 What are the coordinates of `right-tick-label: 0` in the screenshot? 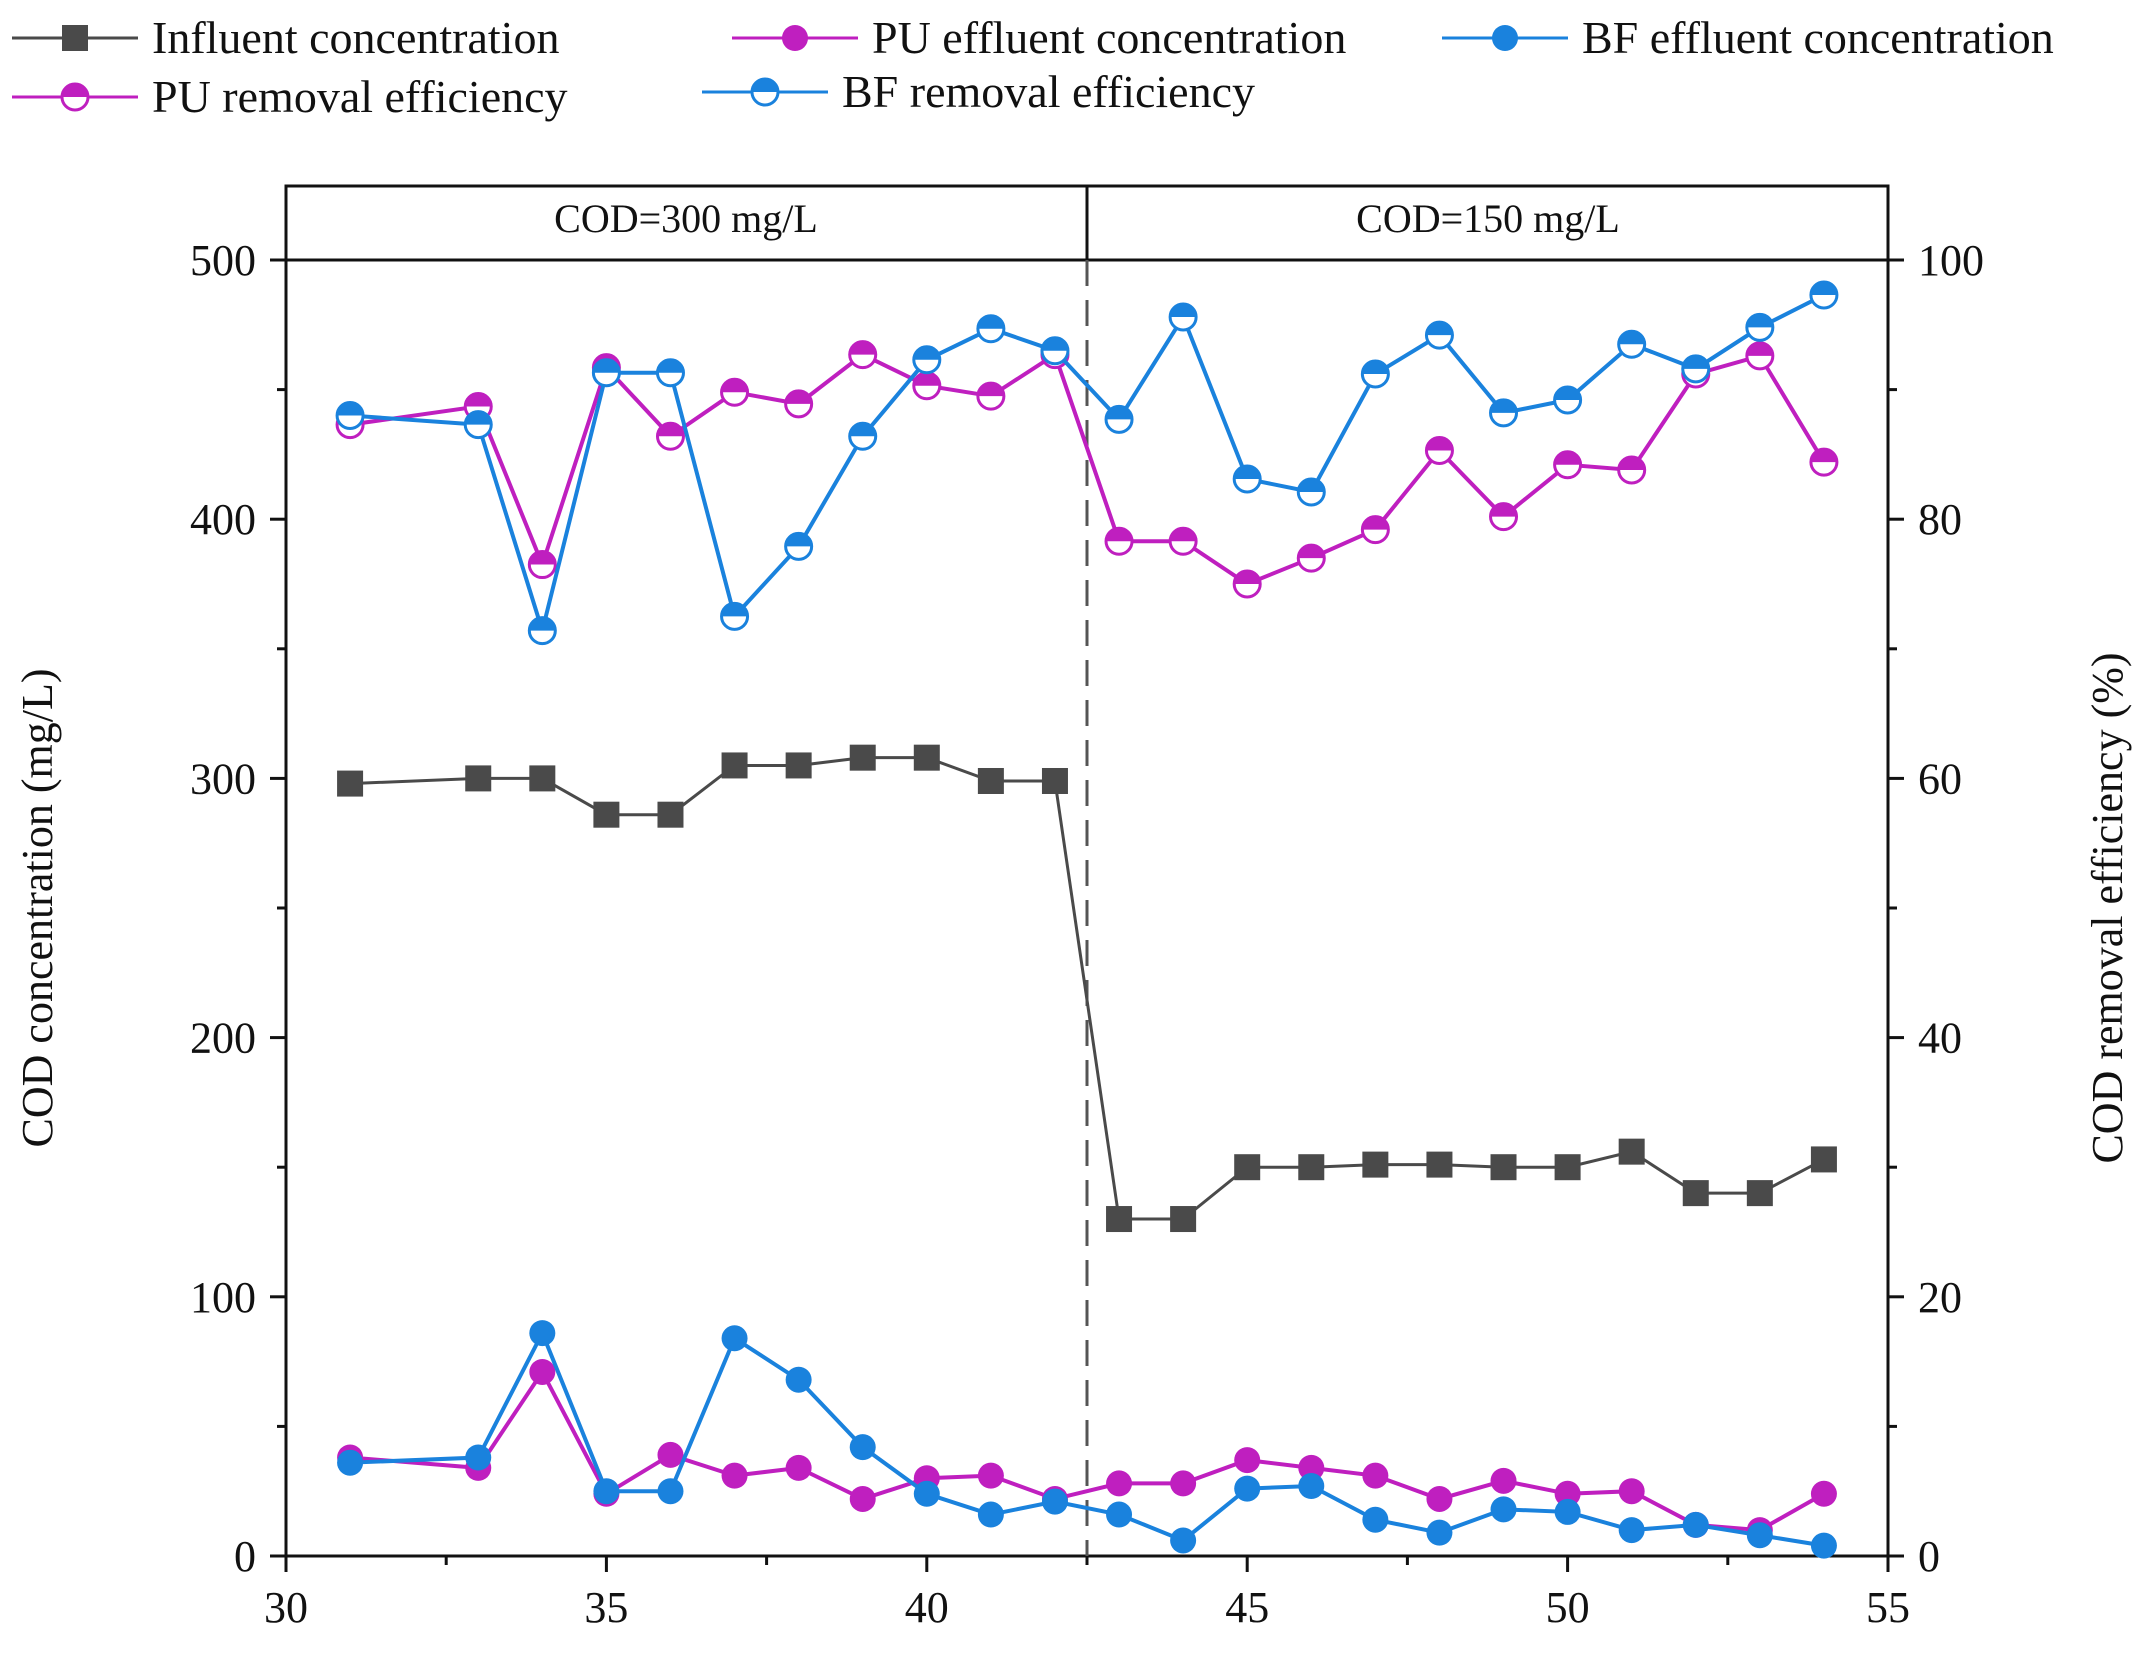 It's located at (1929, 1556).